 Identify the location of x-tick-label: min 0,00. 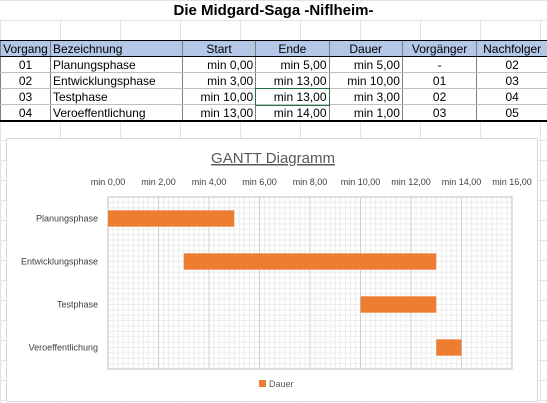
(108, 182).